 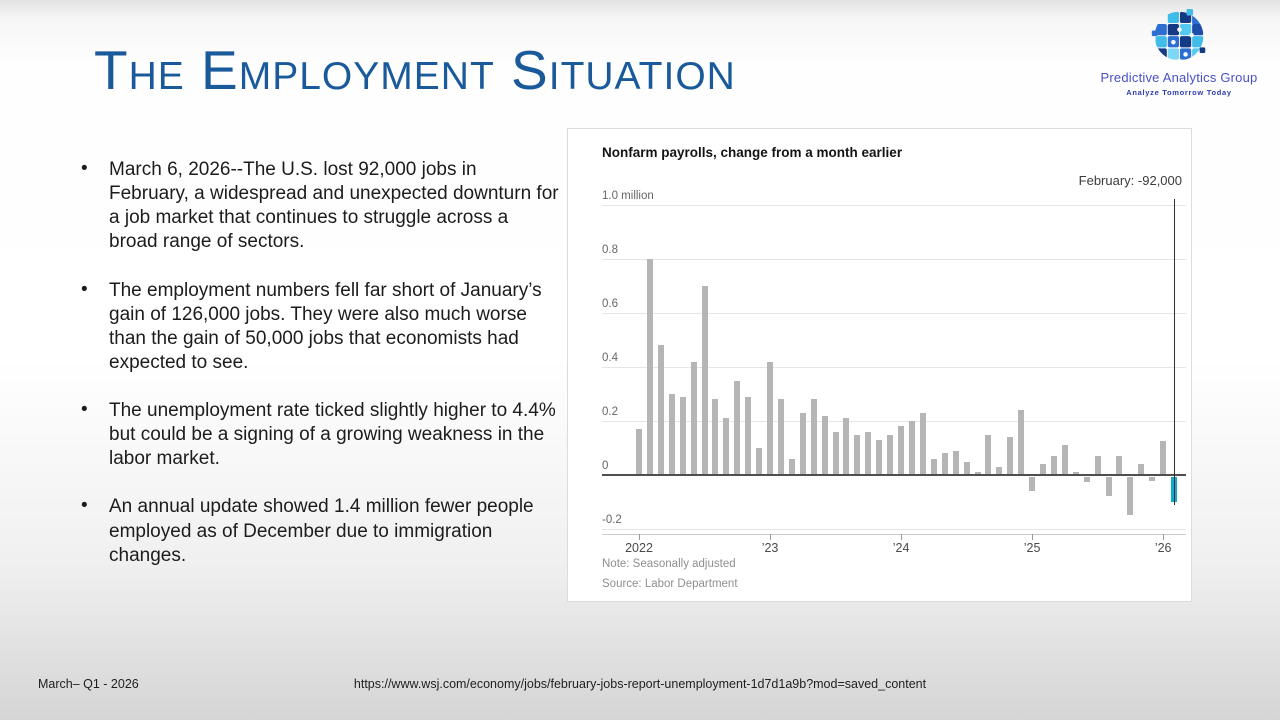 What do you see at coordinates (639, 548) in the screenshot?
I see `x-axis-label: 2022` at bounding box center [639, 548].